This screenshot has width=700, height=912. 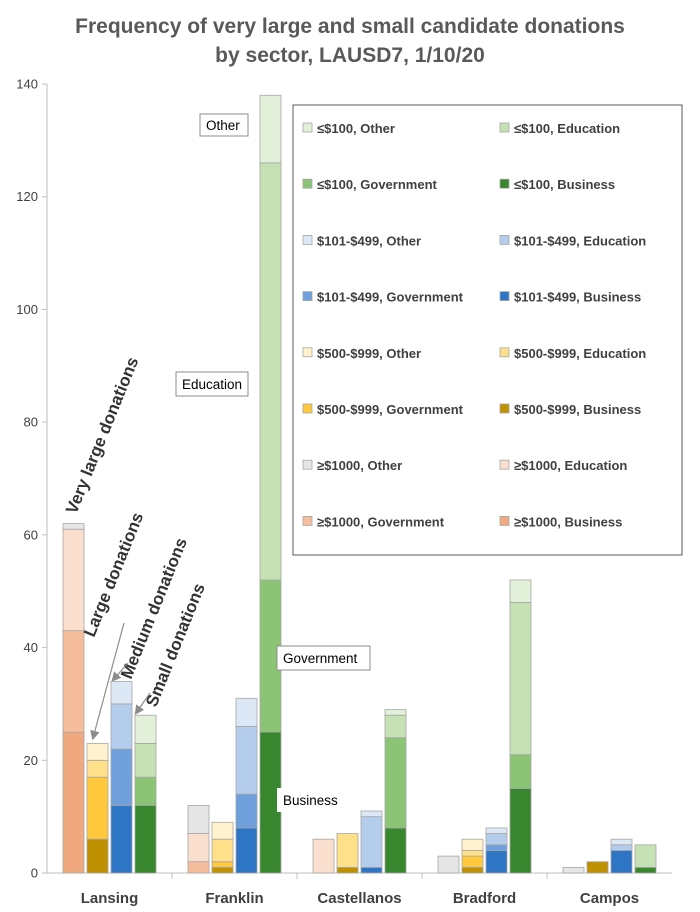 I want to click on legend-swatch-ge1000-other, so click(x=307, y=464).